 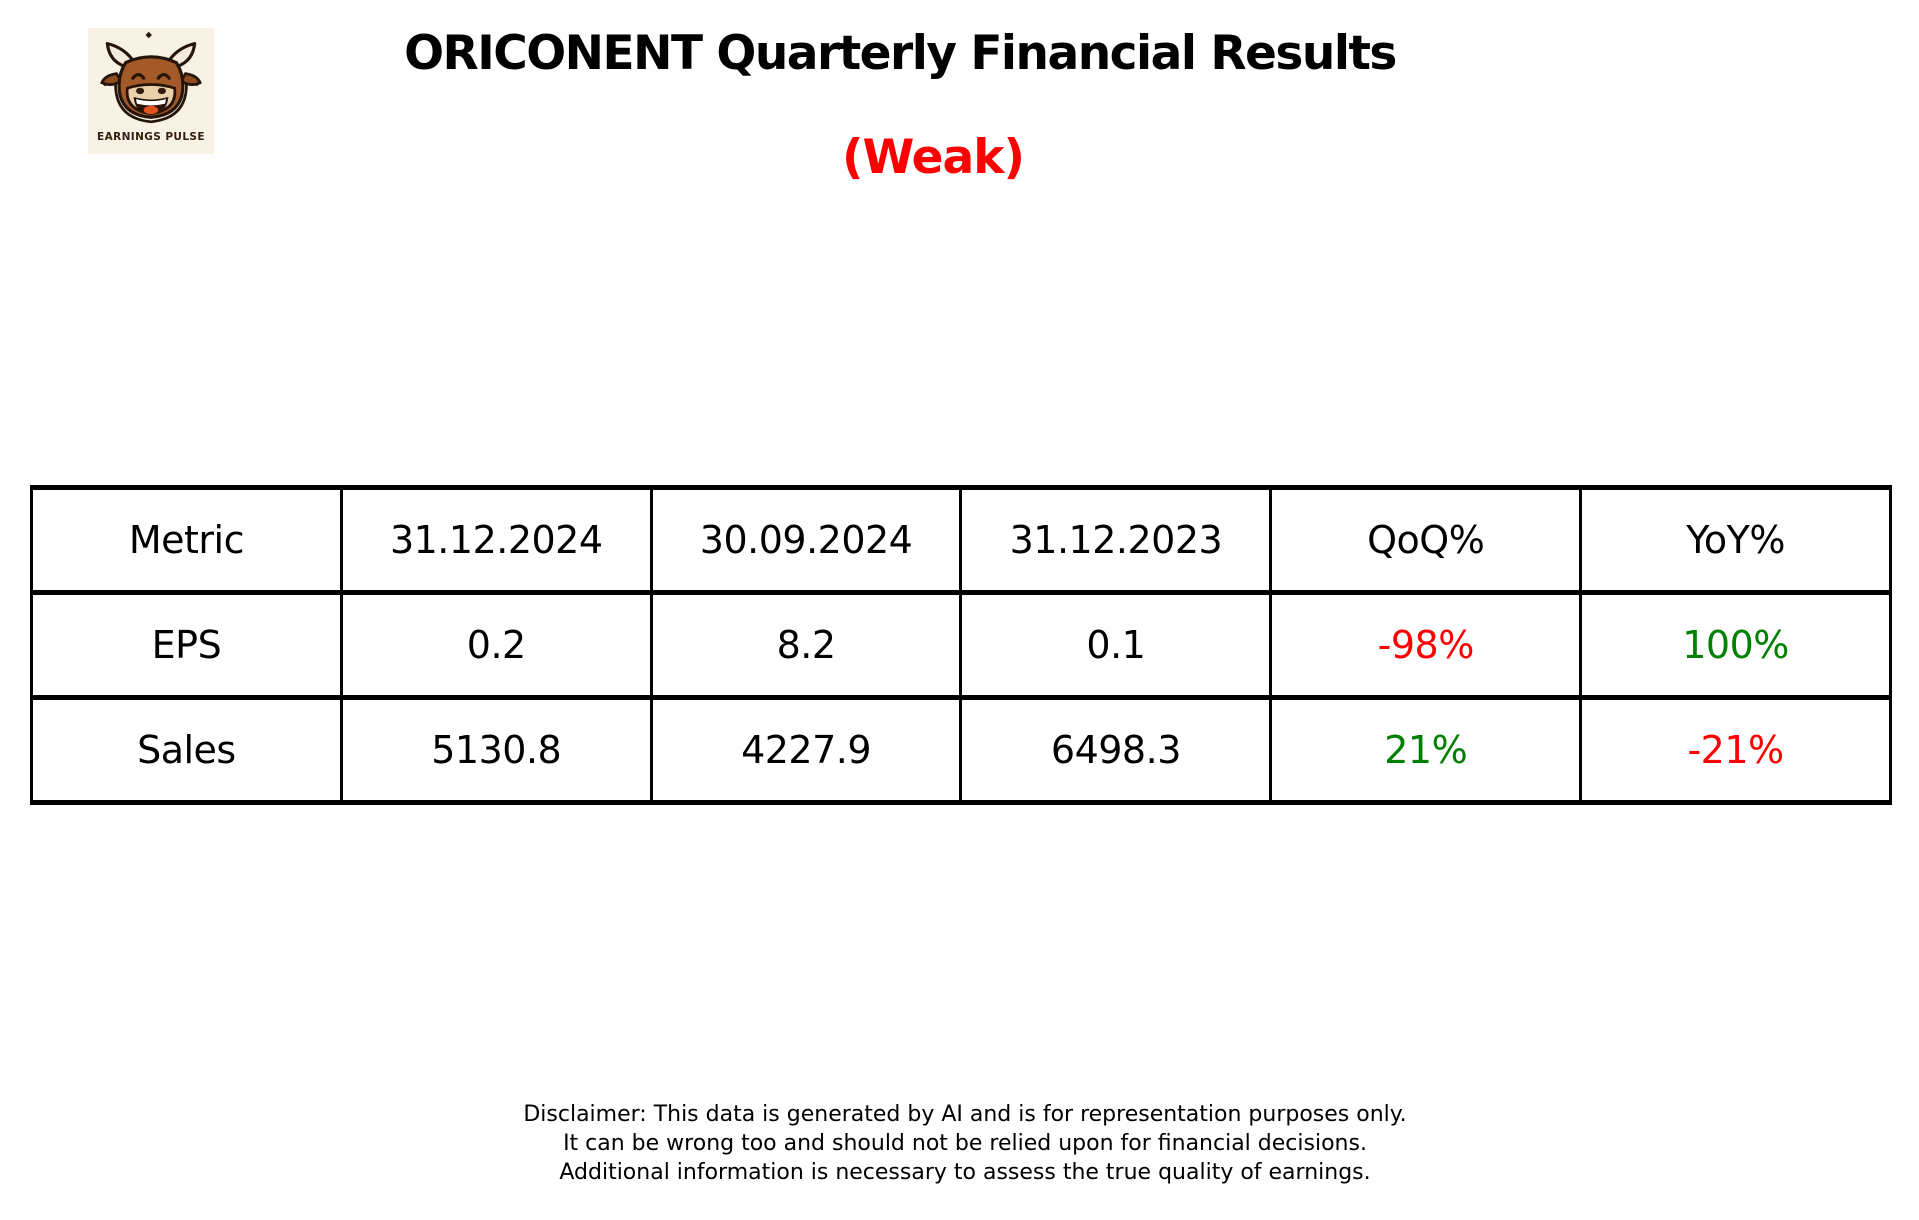 I want to click on yoy-cell: 100%, so click(x=1735, y=645).